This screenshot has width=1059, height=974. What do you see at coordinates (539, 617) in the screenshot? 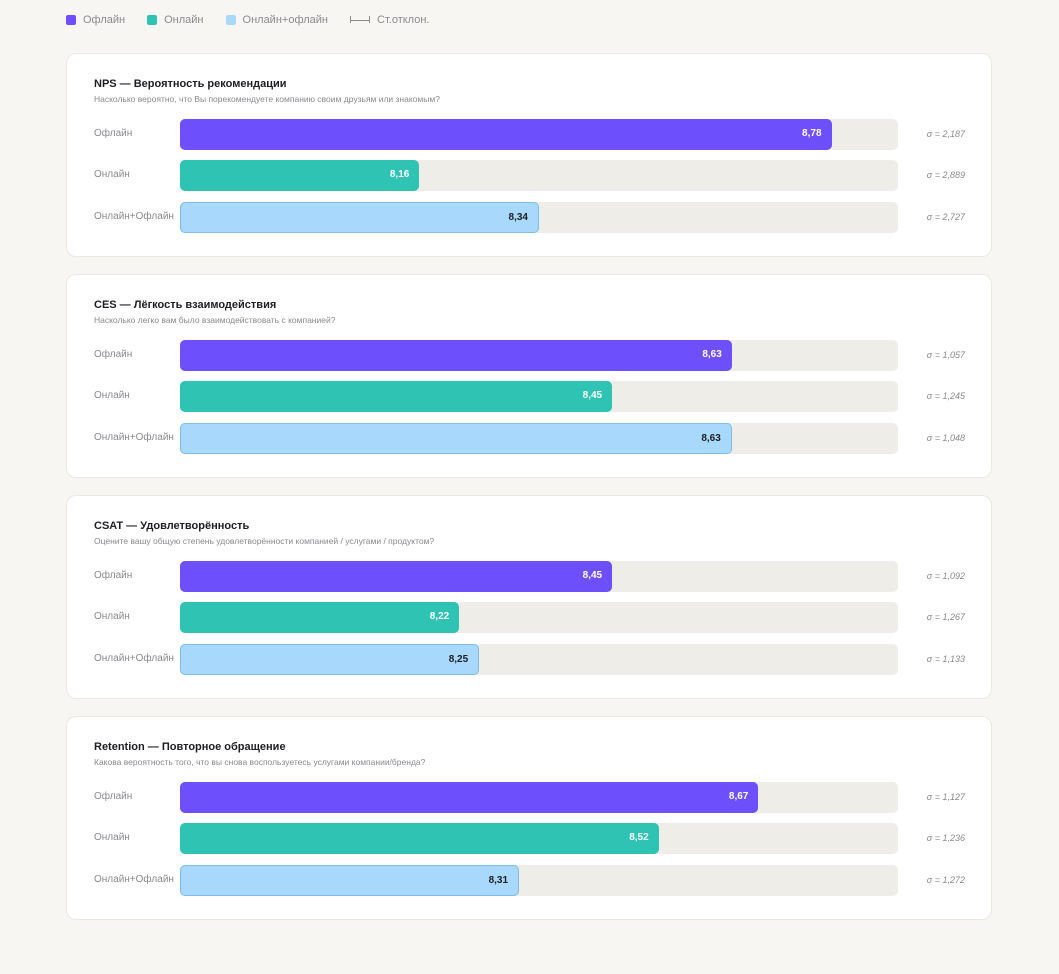
I see `bar-track: 8,22` at bounding box center [539, 617].